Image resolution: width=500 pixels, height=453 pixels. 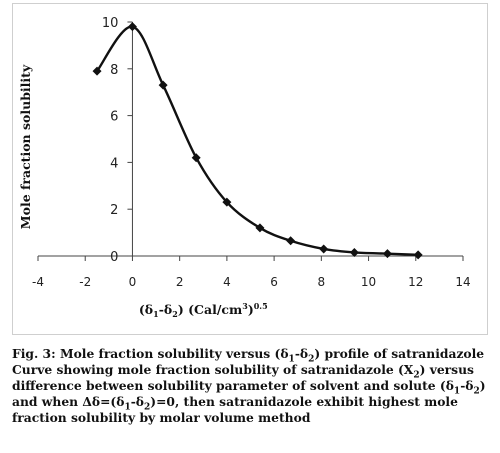 What do you see at coordinates (156, 314) in the screenshot?
I see `xlabel-sub1: 1` at bounding box center [156, 314].